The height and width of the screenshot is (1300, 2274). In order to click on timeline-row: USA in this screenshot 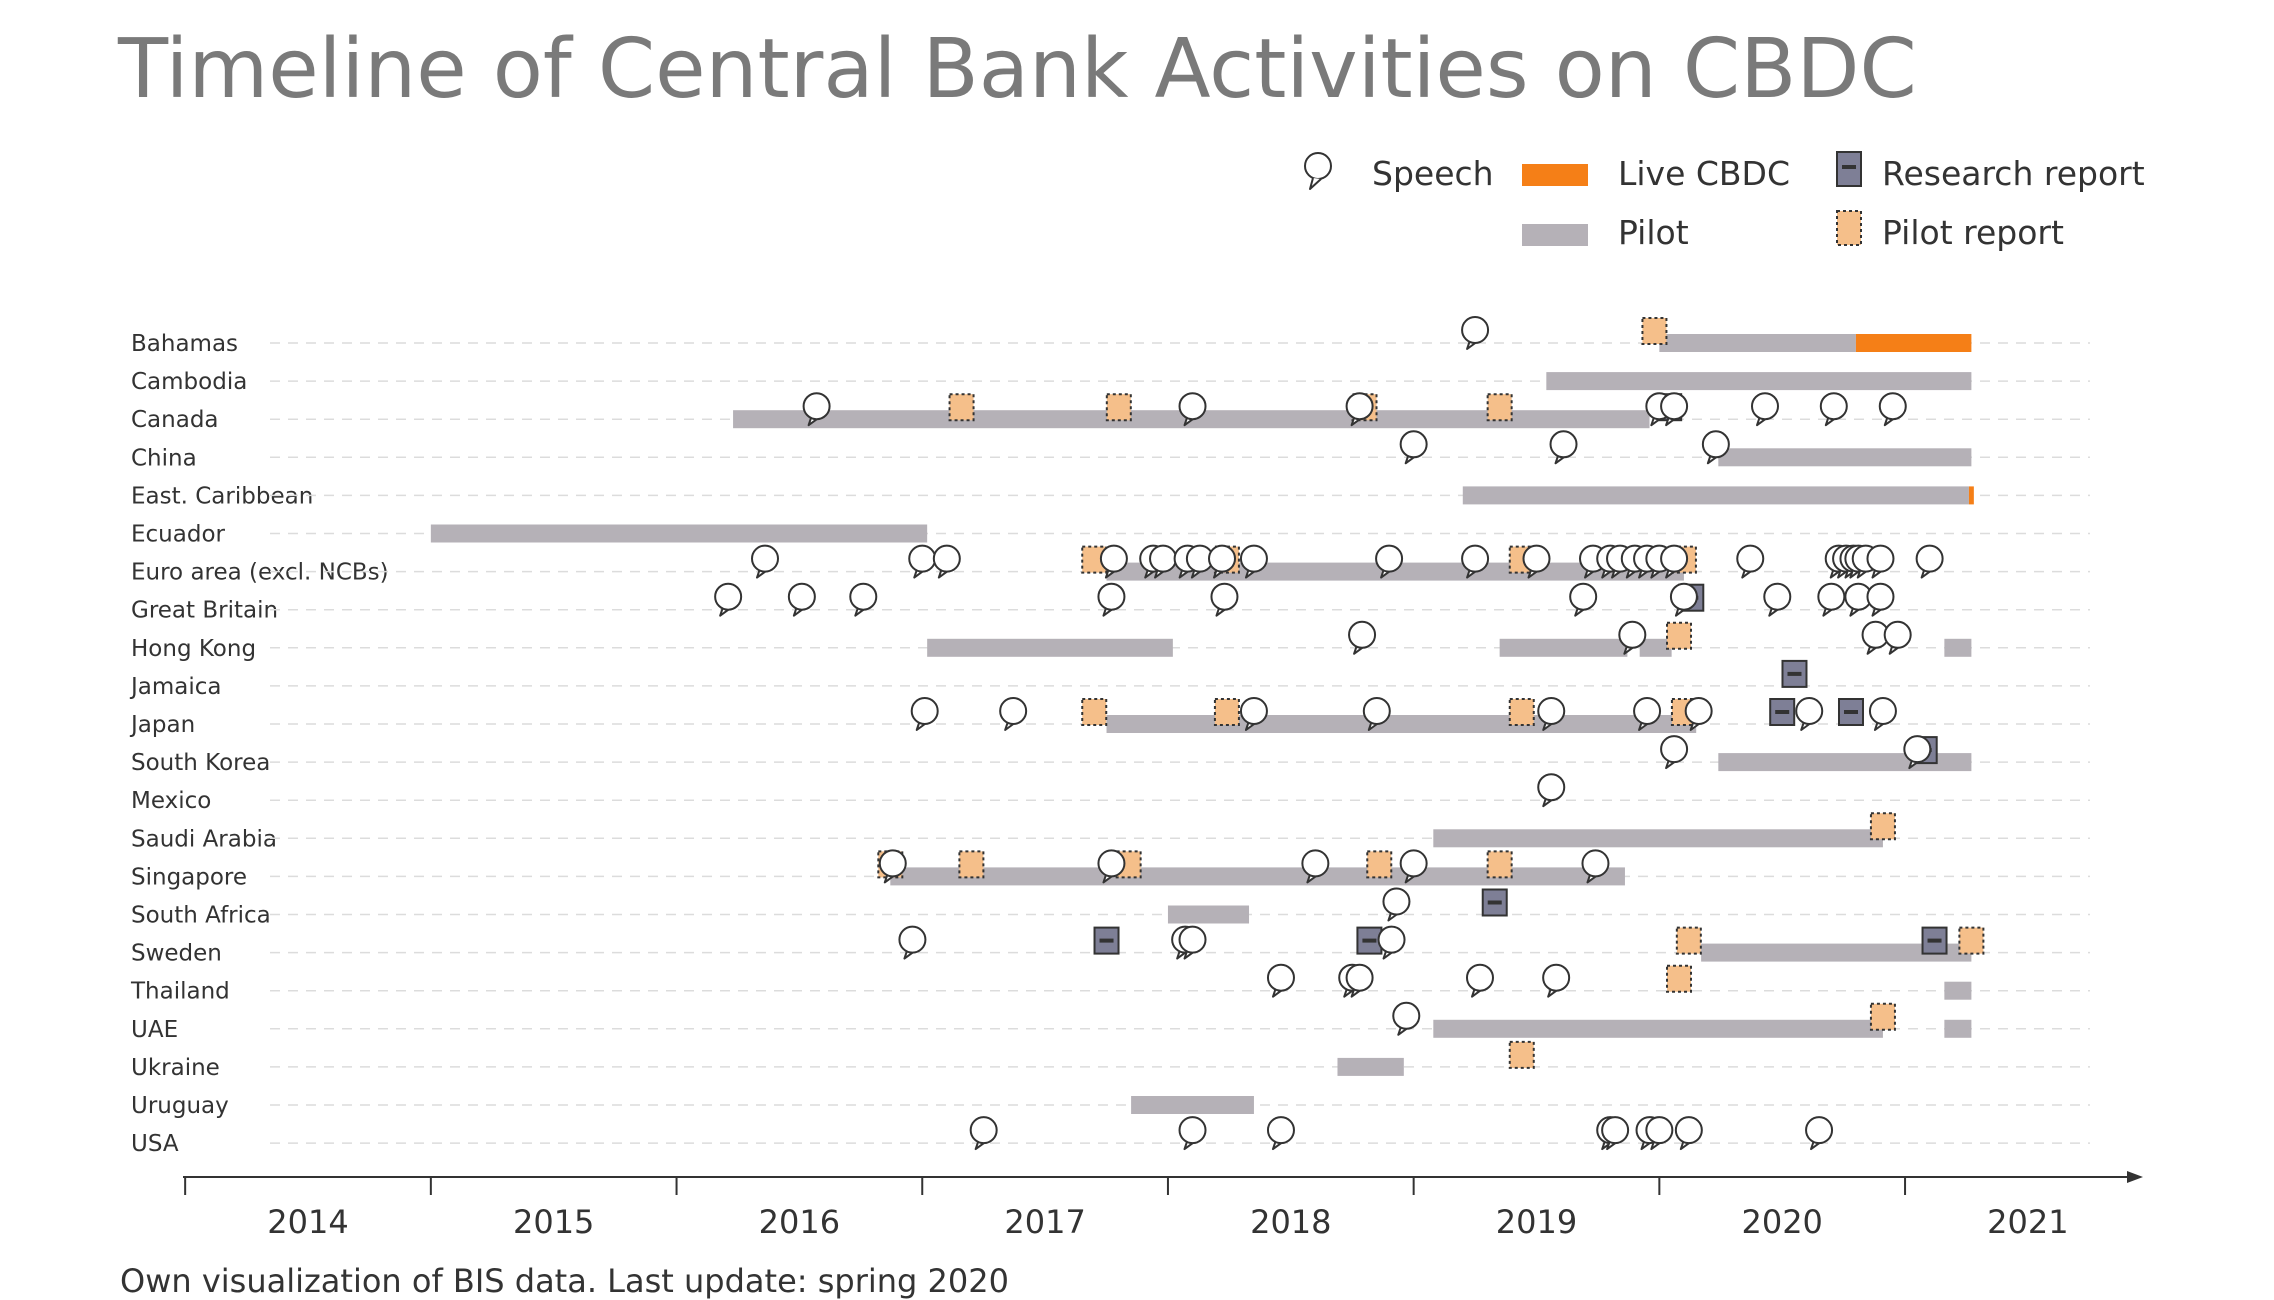, I will do `click(1110, 1136)`.